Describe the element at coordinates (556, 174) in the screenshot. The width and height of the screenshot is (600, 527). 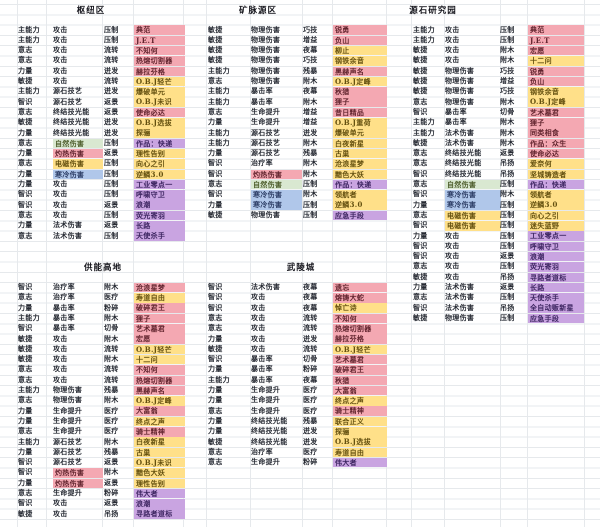
I see `cell-equipment-name: 坚城铸造者` at that location.